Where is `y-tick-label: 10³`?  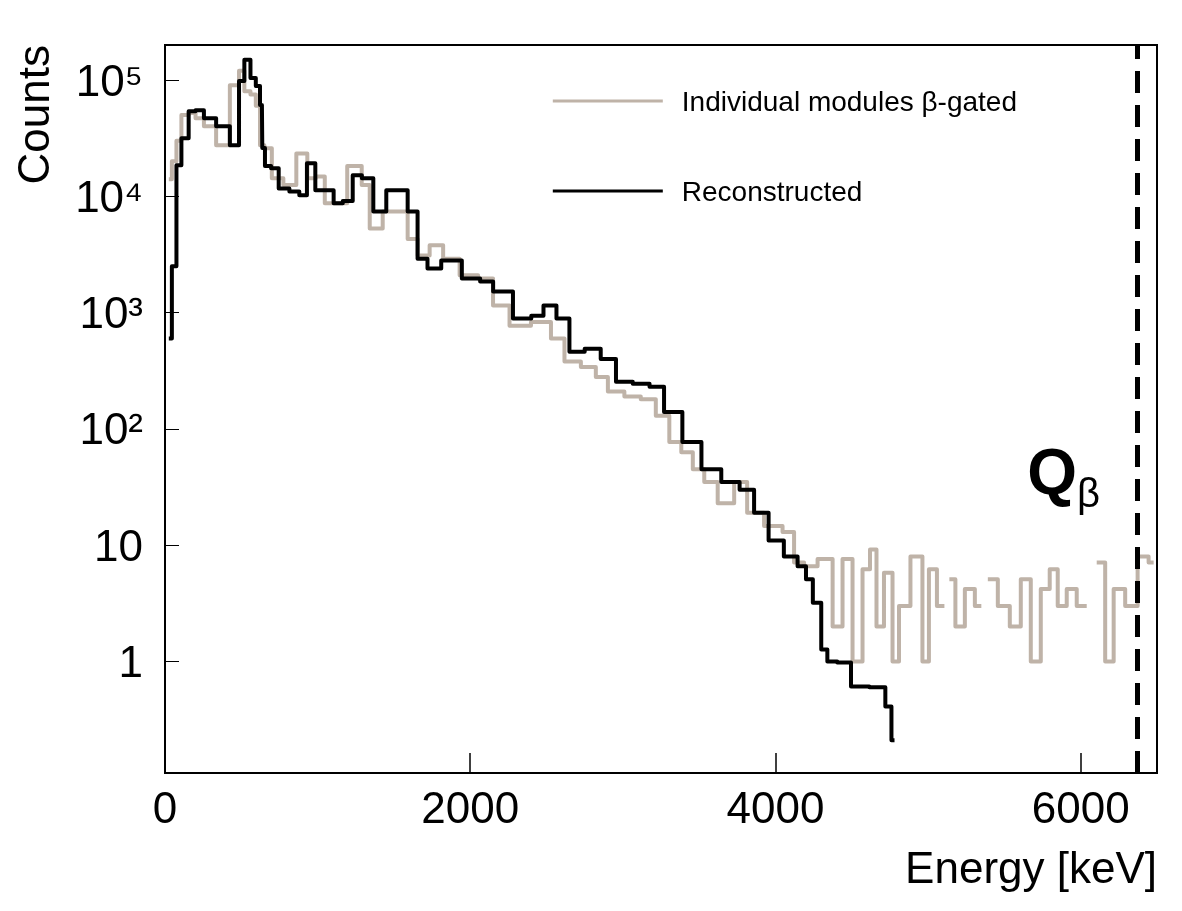
y-tick-label: 10³ is located at coordinates (111, 313).